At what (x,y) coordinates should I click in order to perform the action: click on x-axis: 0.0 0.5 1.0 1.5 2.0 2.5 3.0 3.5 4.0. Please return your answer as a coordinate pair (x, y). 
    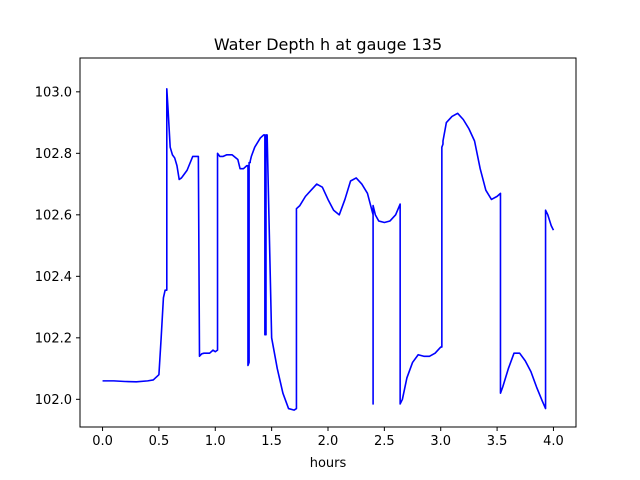
    Looking at the image, I should click on (328, 438).